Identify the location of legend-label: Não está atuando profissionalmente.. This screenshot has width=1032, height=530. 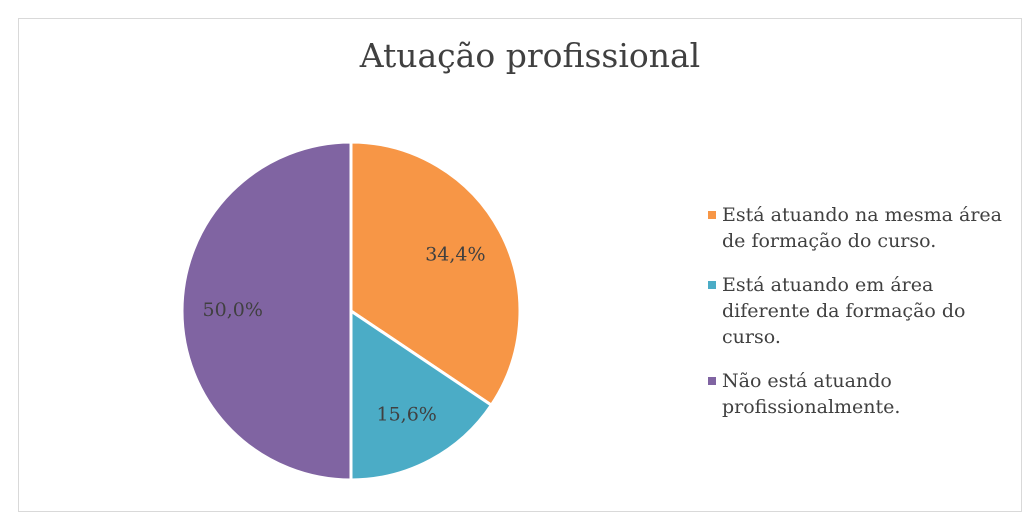
(811, 394).